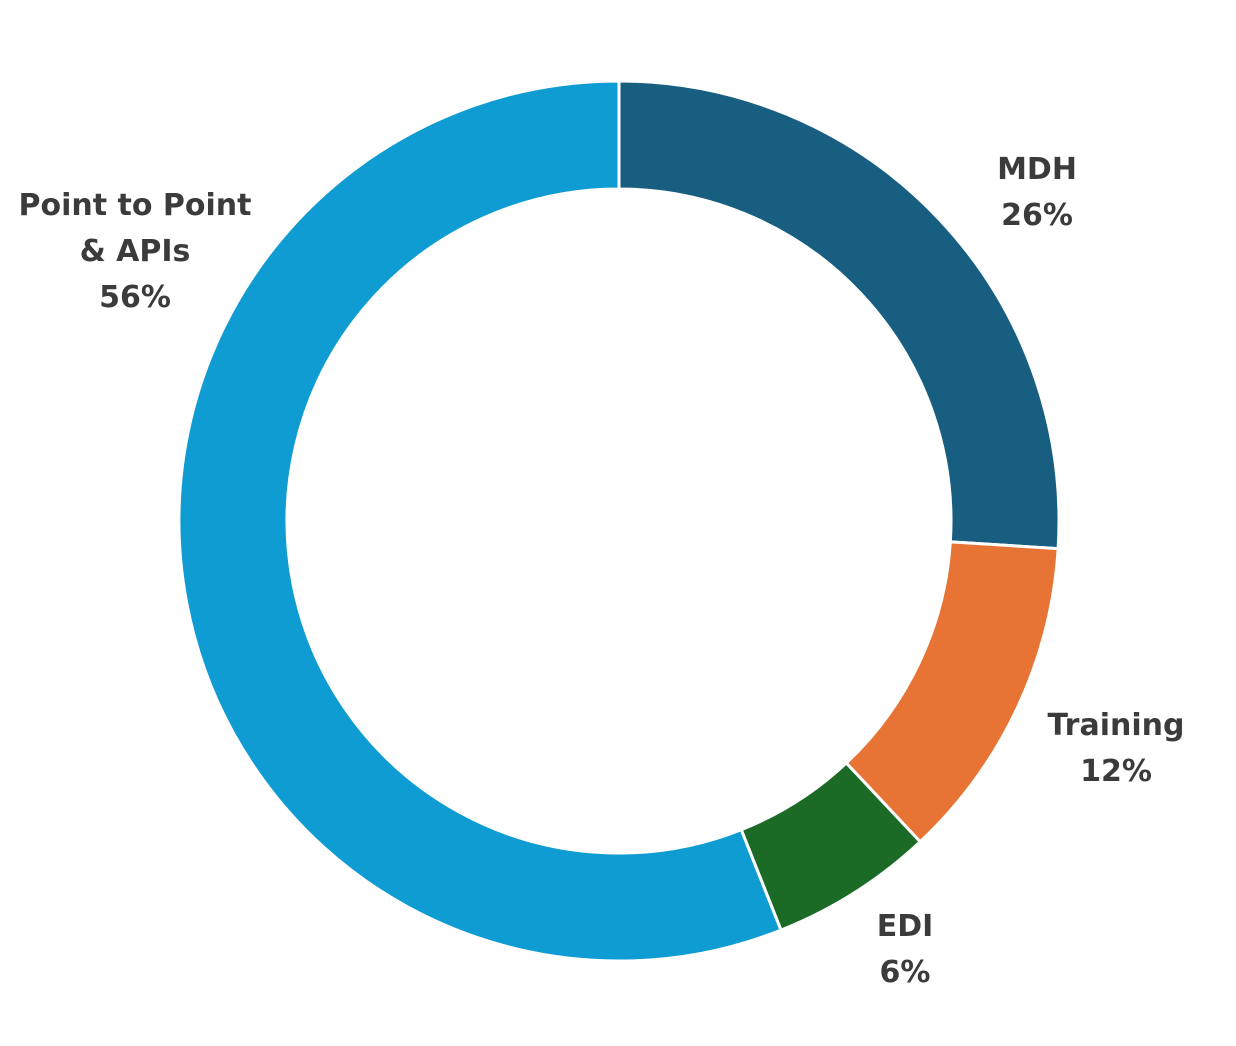 The width and height of the screenshot is (1236, 1046). I want to click on value-label: 56%, so click(135, 297).